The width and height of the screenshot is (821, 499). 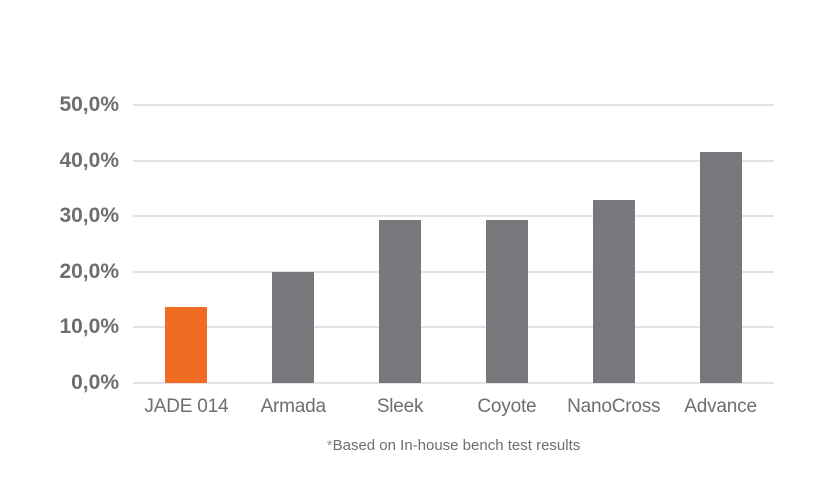 I want to click on x-axis-label-sleek: Sleek, so click(x=400, y=406).